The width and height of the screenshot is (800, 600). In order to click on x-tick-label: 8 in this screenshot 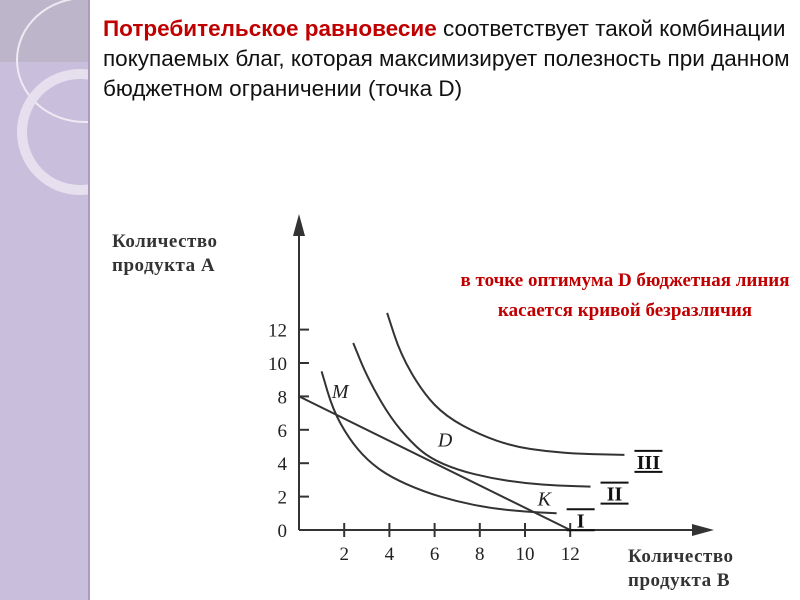, I will do `click(480, 554)`.